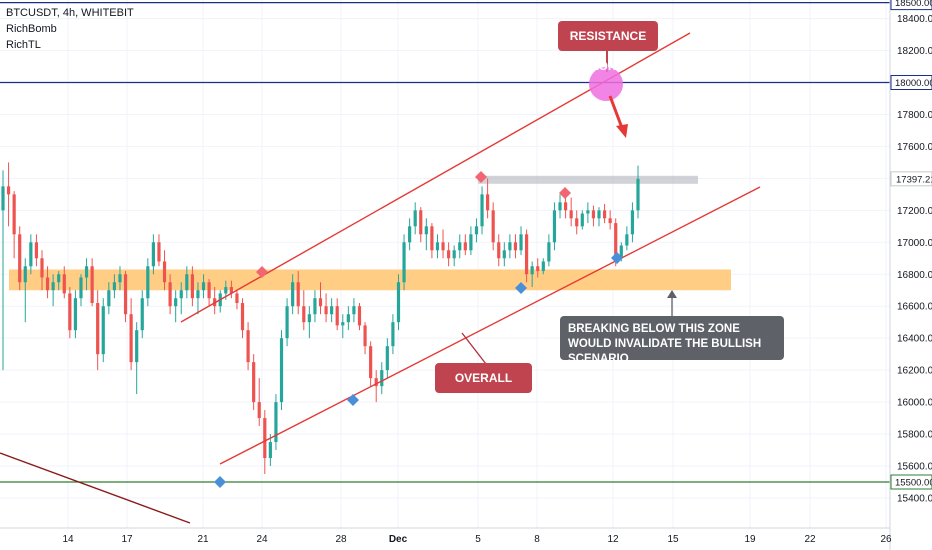 This screenshot has height=550, width=932. I want to click on time-axis: 14 17 21 24 28 Dec 5 8 12 15 19 22 26, so click(446, 536).